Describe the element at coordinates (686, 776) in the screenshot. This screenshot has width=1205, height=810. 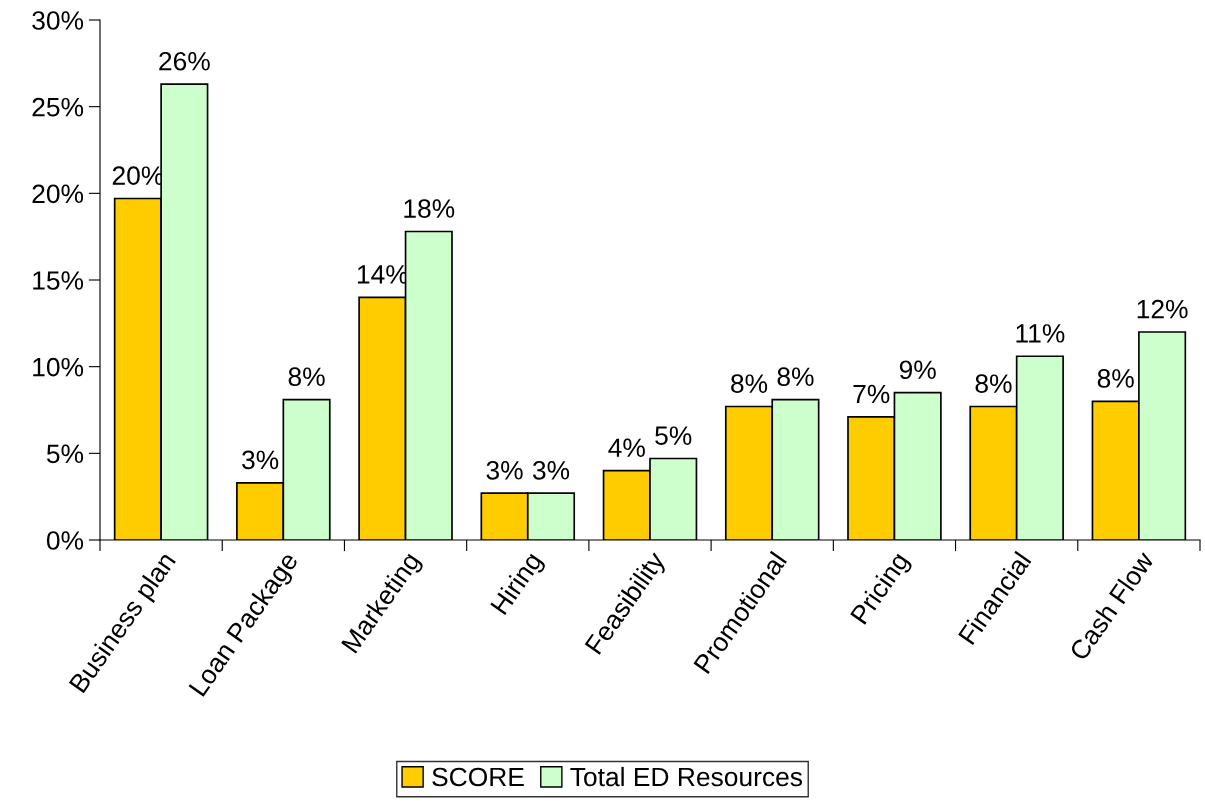
I see `legend-label: Total ED Resources` at that location.